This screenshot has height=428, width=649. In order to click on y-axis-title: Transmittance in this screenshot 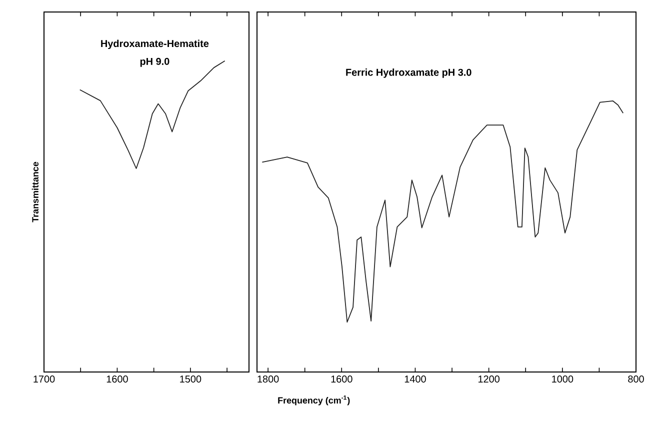, I will do `click(35, 192)`.